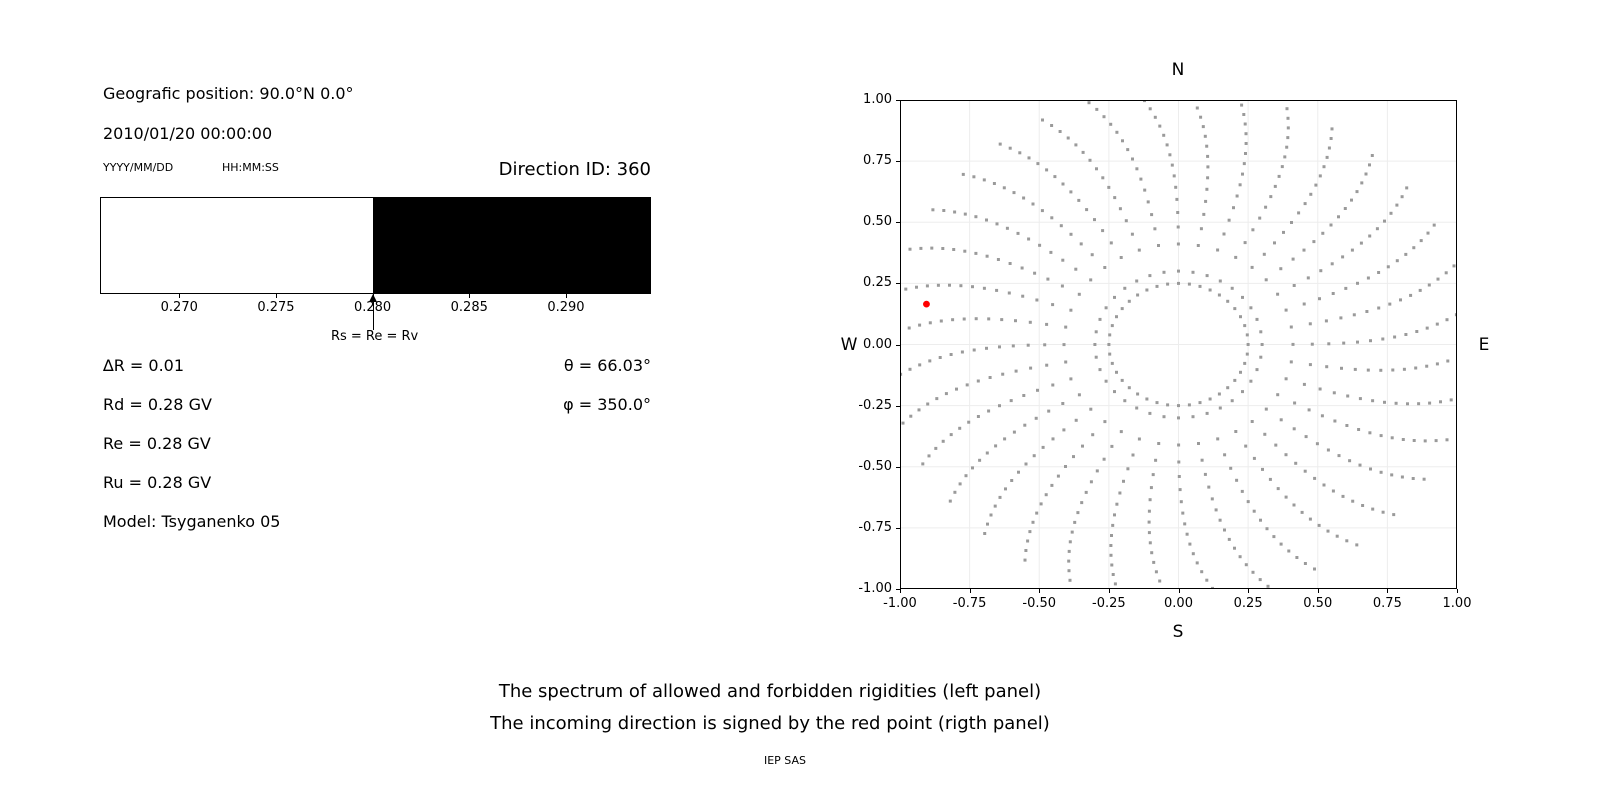 The image size is (1600, 800). What do you see at coordinates (898, 467) in the screenshot?
I see `y-tick-mark` at bounding box center [898, 467].